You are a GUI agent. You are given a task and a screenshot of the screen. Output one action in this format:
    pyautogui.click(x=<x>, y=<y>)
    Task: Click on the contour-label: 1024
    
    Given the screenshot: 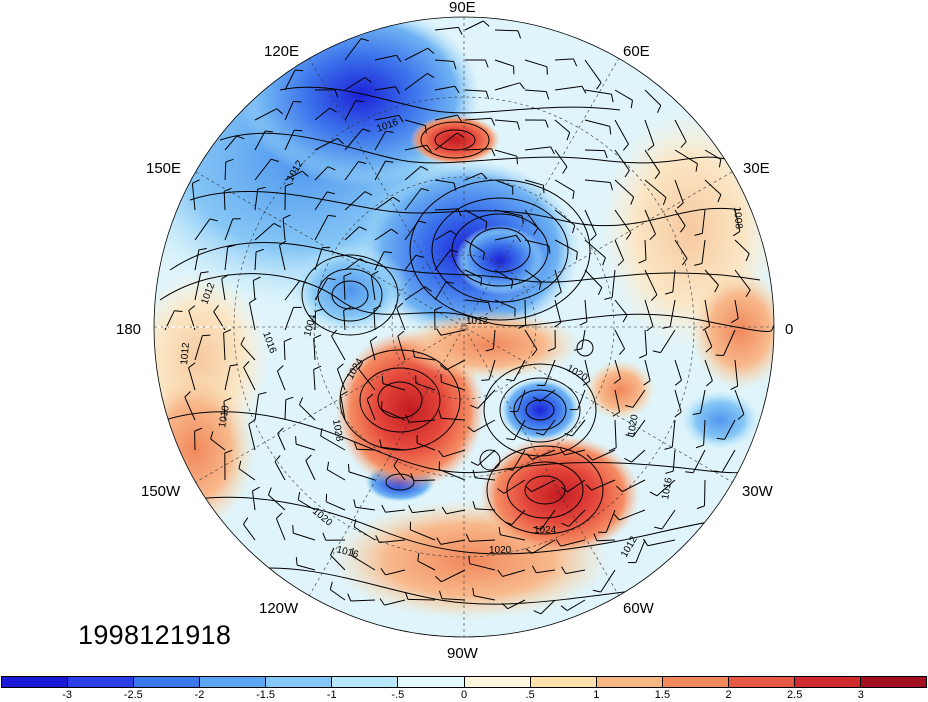 What is the action you would take?
    pyautogui.click(x=545, y=530)
    